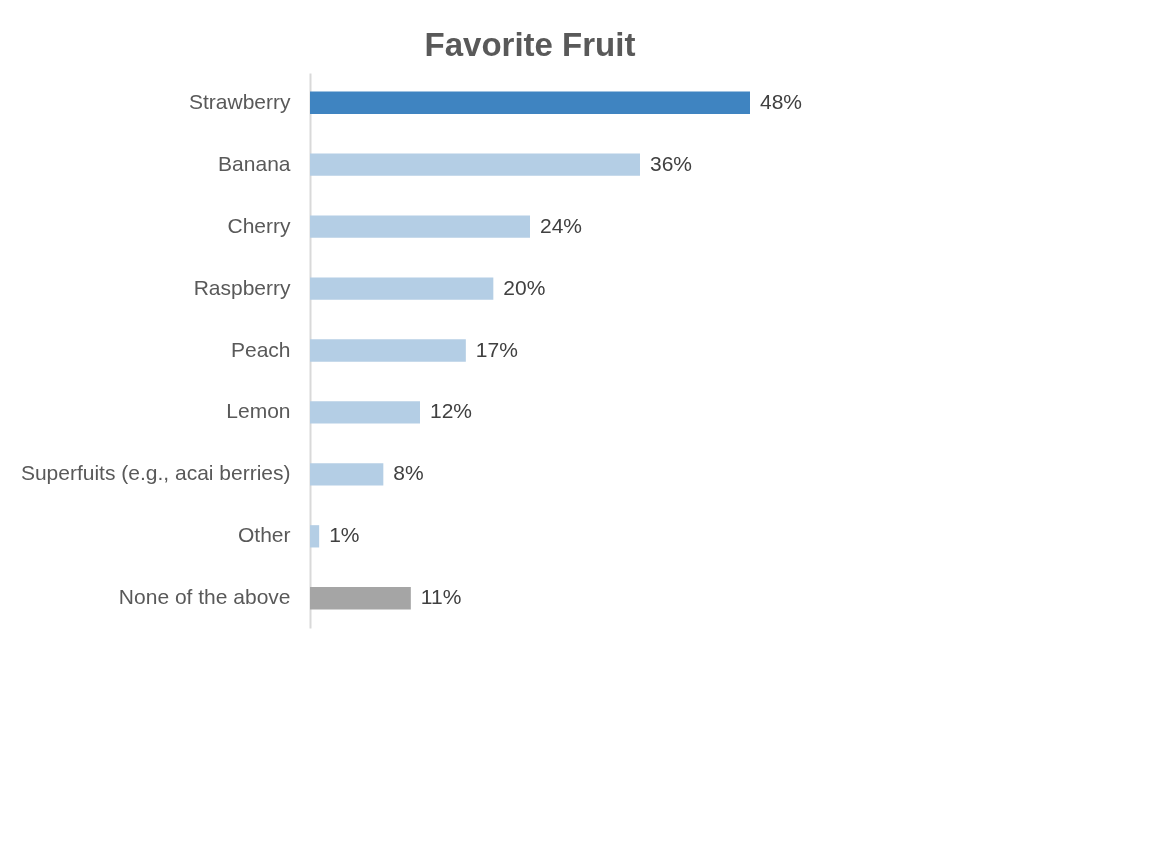 The height and width of the screenshot is (868, 1166). What do you see at coordinates (408, 473) in the screenshot?
I see `data-label: 8%` at bounding box center [408, 473].